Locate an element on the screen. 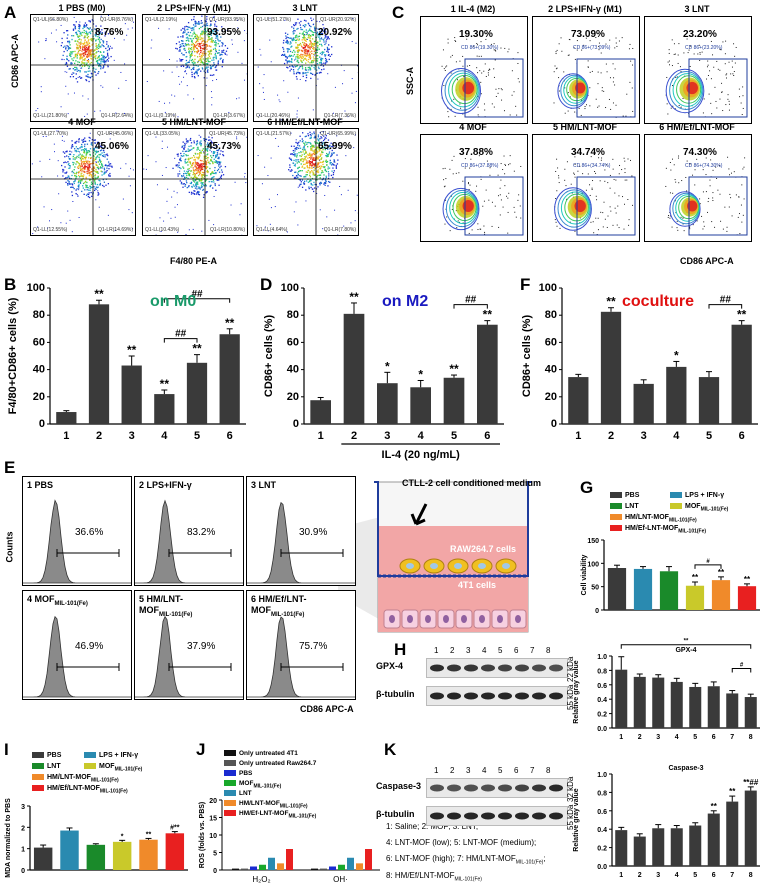 This screenshot has width=766, height=889. x-tick-label: H₂O₂ is located at coordinates (261, 879).